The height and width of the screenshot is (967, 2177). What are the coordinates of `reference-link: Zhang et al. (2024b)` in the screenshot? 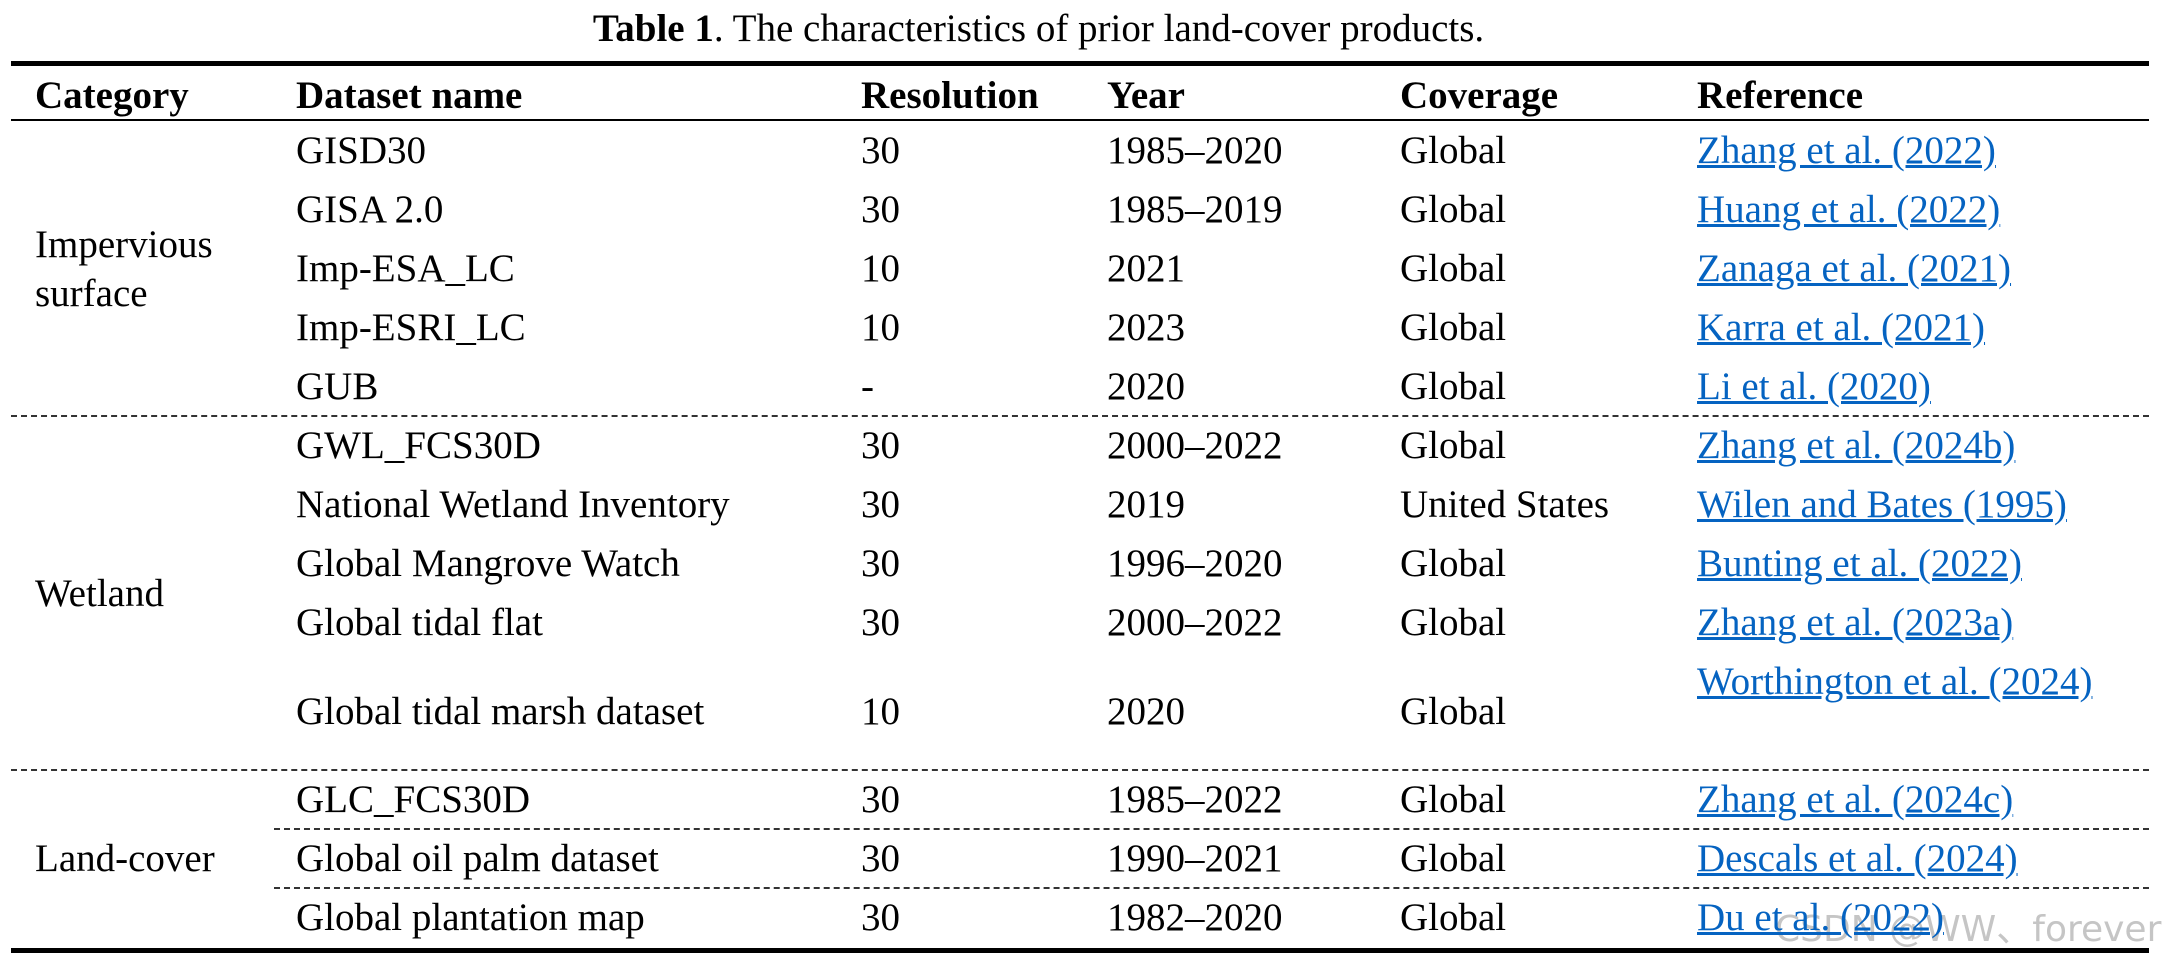 It's located at (1856, 445).